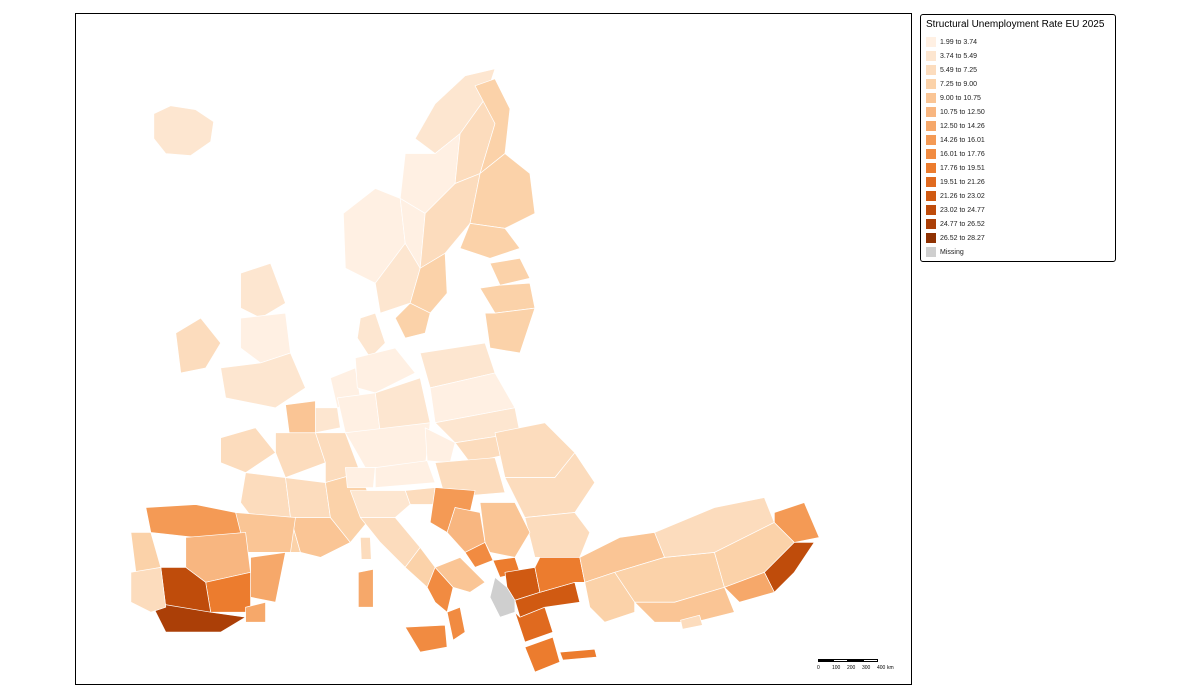 This screenshot has height=700, width=1200. Describe the element at coordinates (1018, 154) in the screenshot. I see `legend-class-9: 16.01 to 17.76` at that location.